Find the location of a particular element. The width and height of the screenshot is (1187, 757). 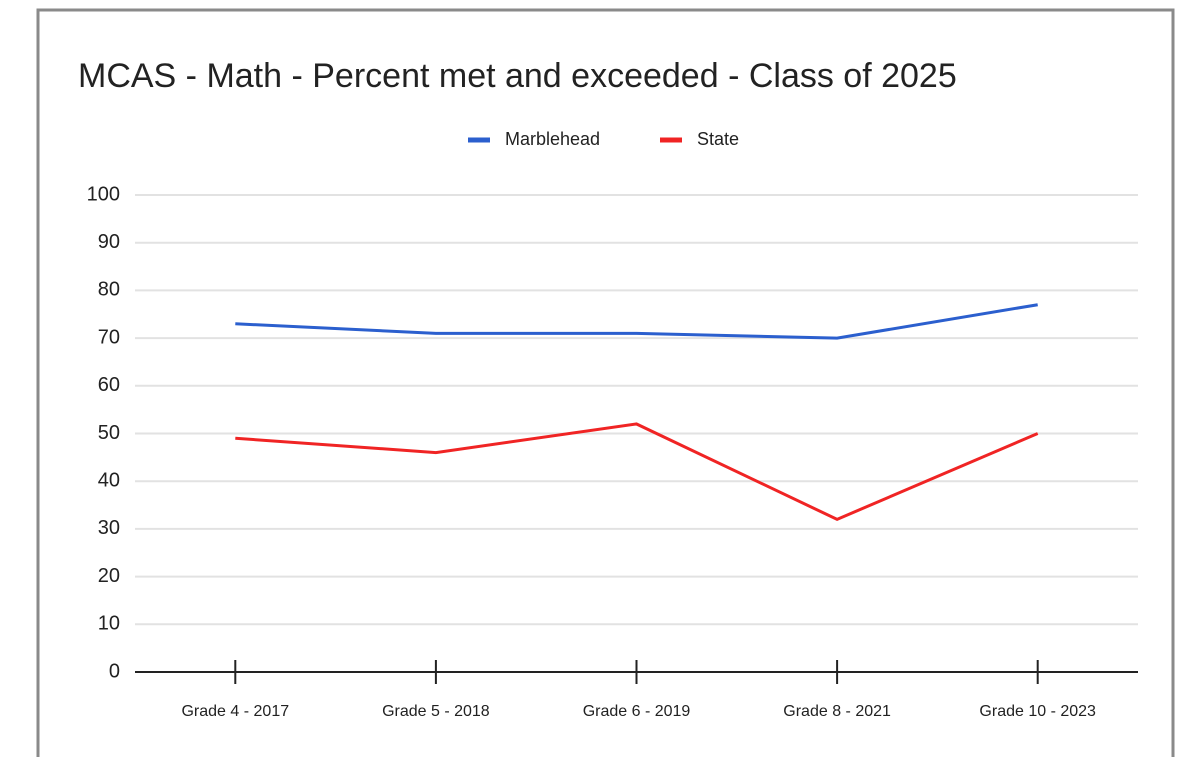

y-tick-label: 80 is located at coordinates (109, 290).